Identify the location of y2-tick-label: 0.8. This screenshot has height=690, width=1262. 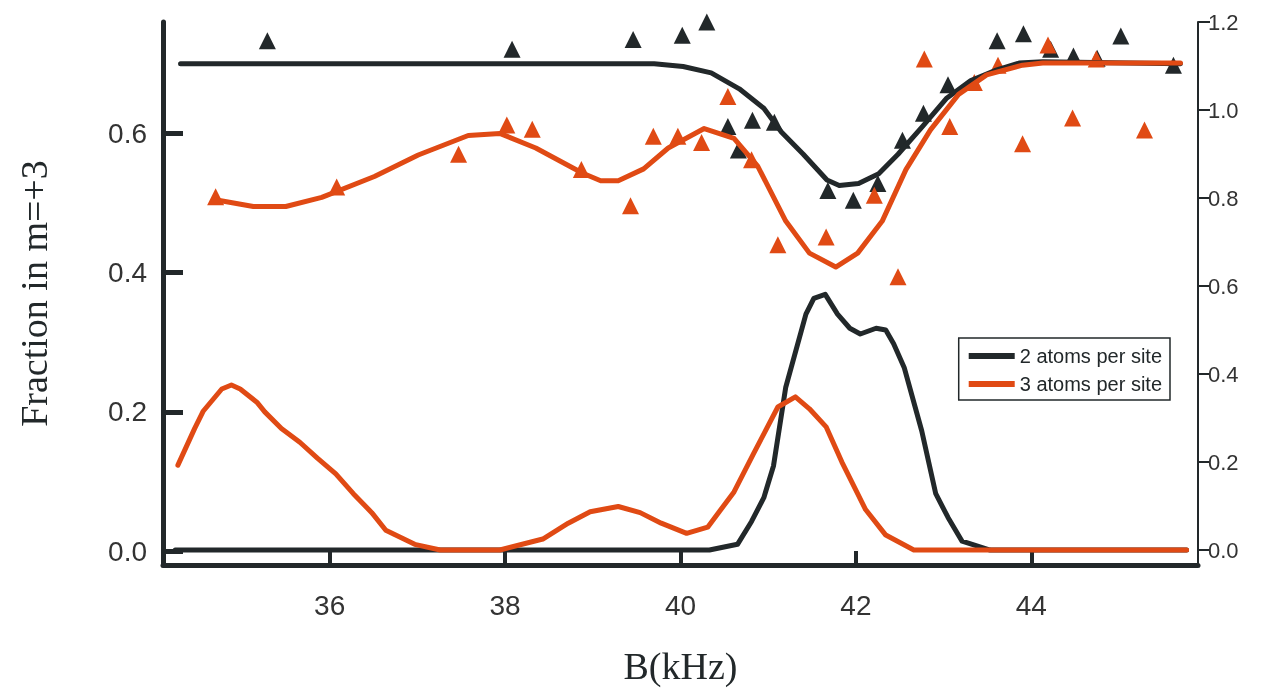
(1223, 198).